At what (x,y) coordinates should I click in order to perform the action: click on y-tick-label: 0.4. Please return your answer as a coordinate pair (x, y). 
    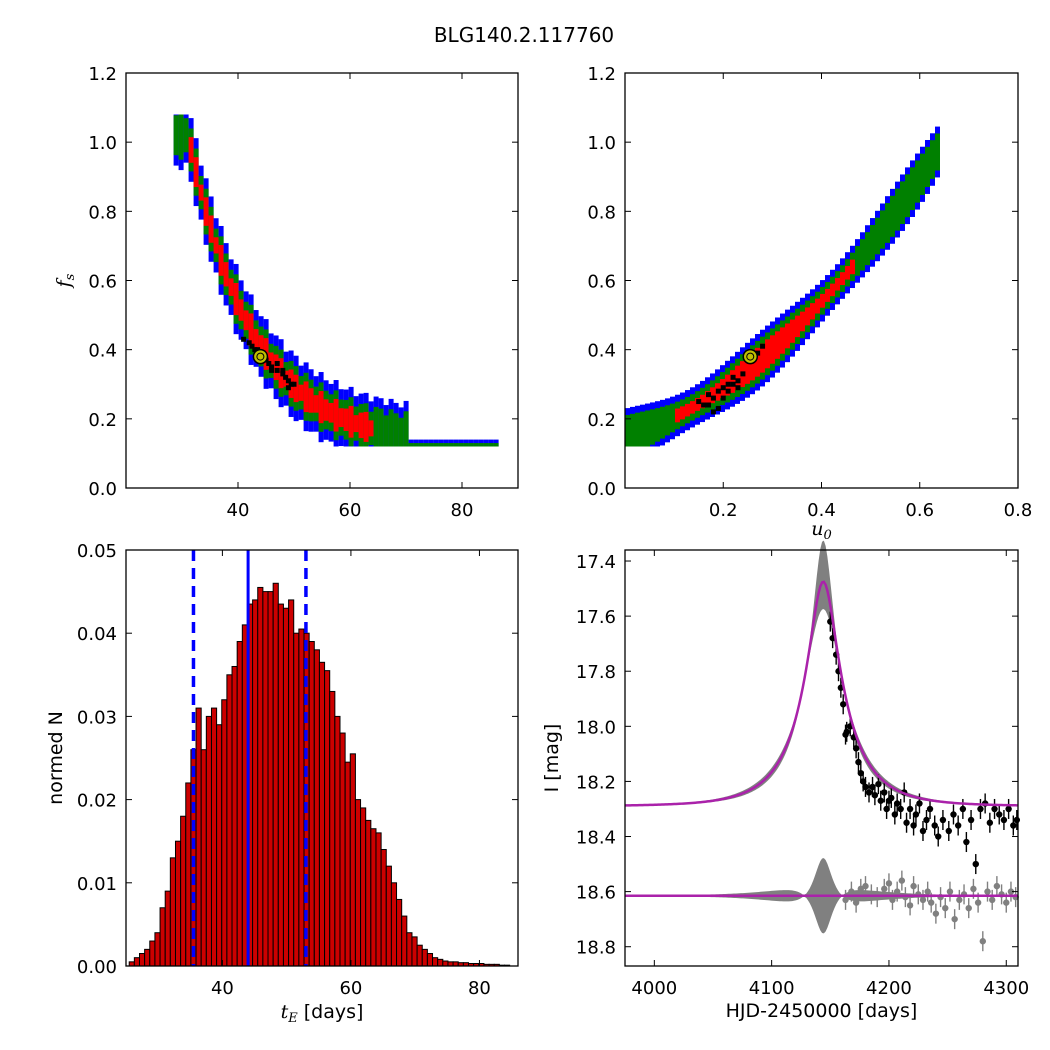
    Looking at the image, I should click on (601, 351).